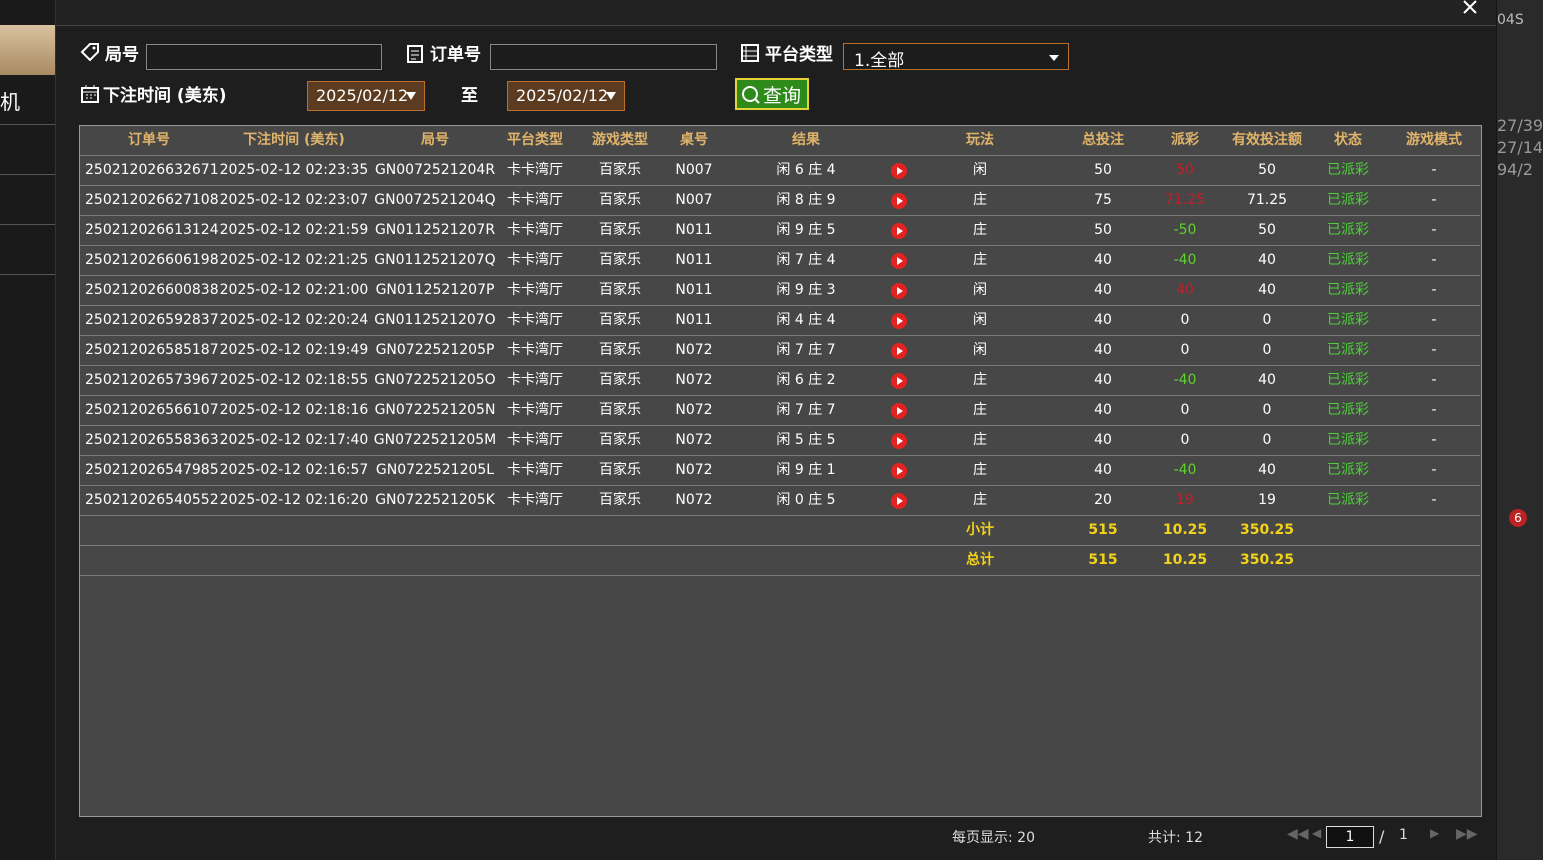 The width and height of the screenshot is (1543, 860). I want to click on close-button, so click(1470, 7).